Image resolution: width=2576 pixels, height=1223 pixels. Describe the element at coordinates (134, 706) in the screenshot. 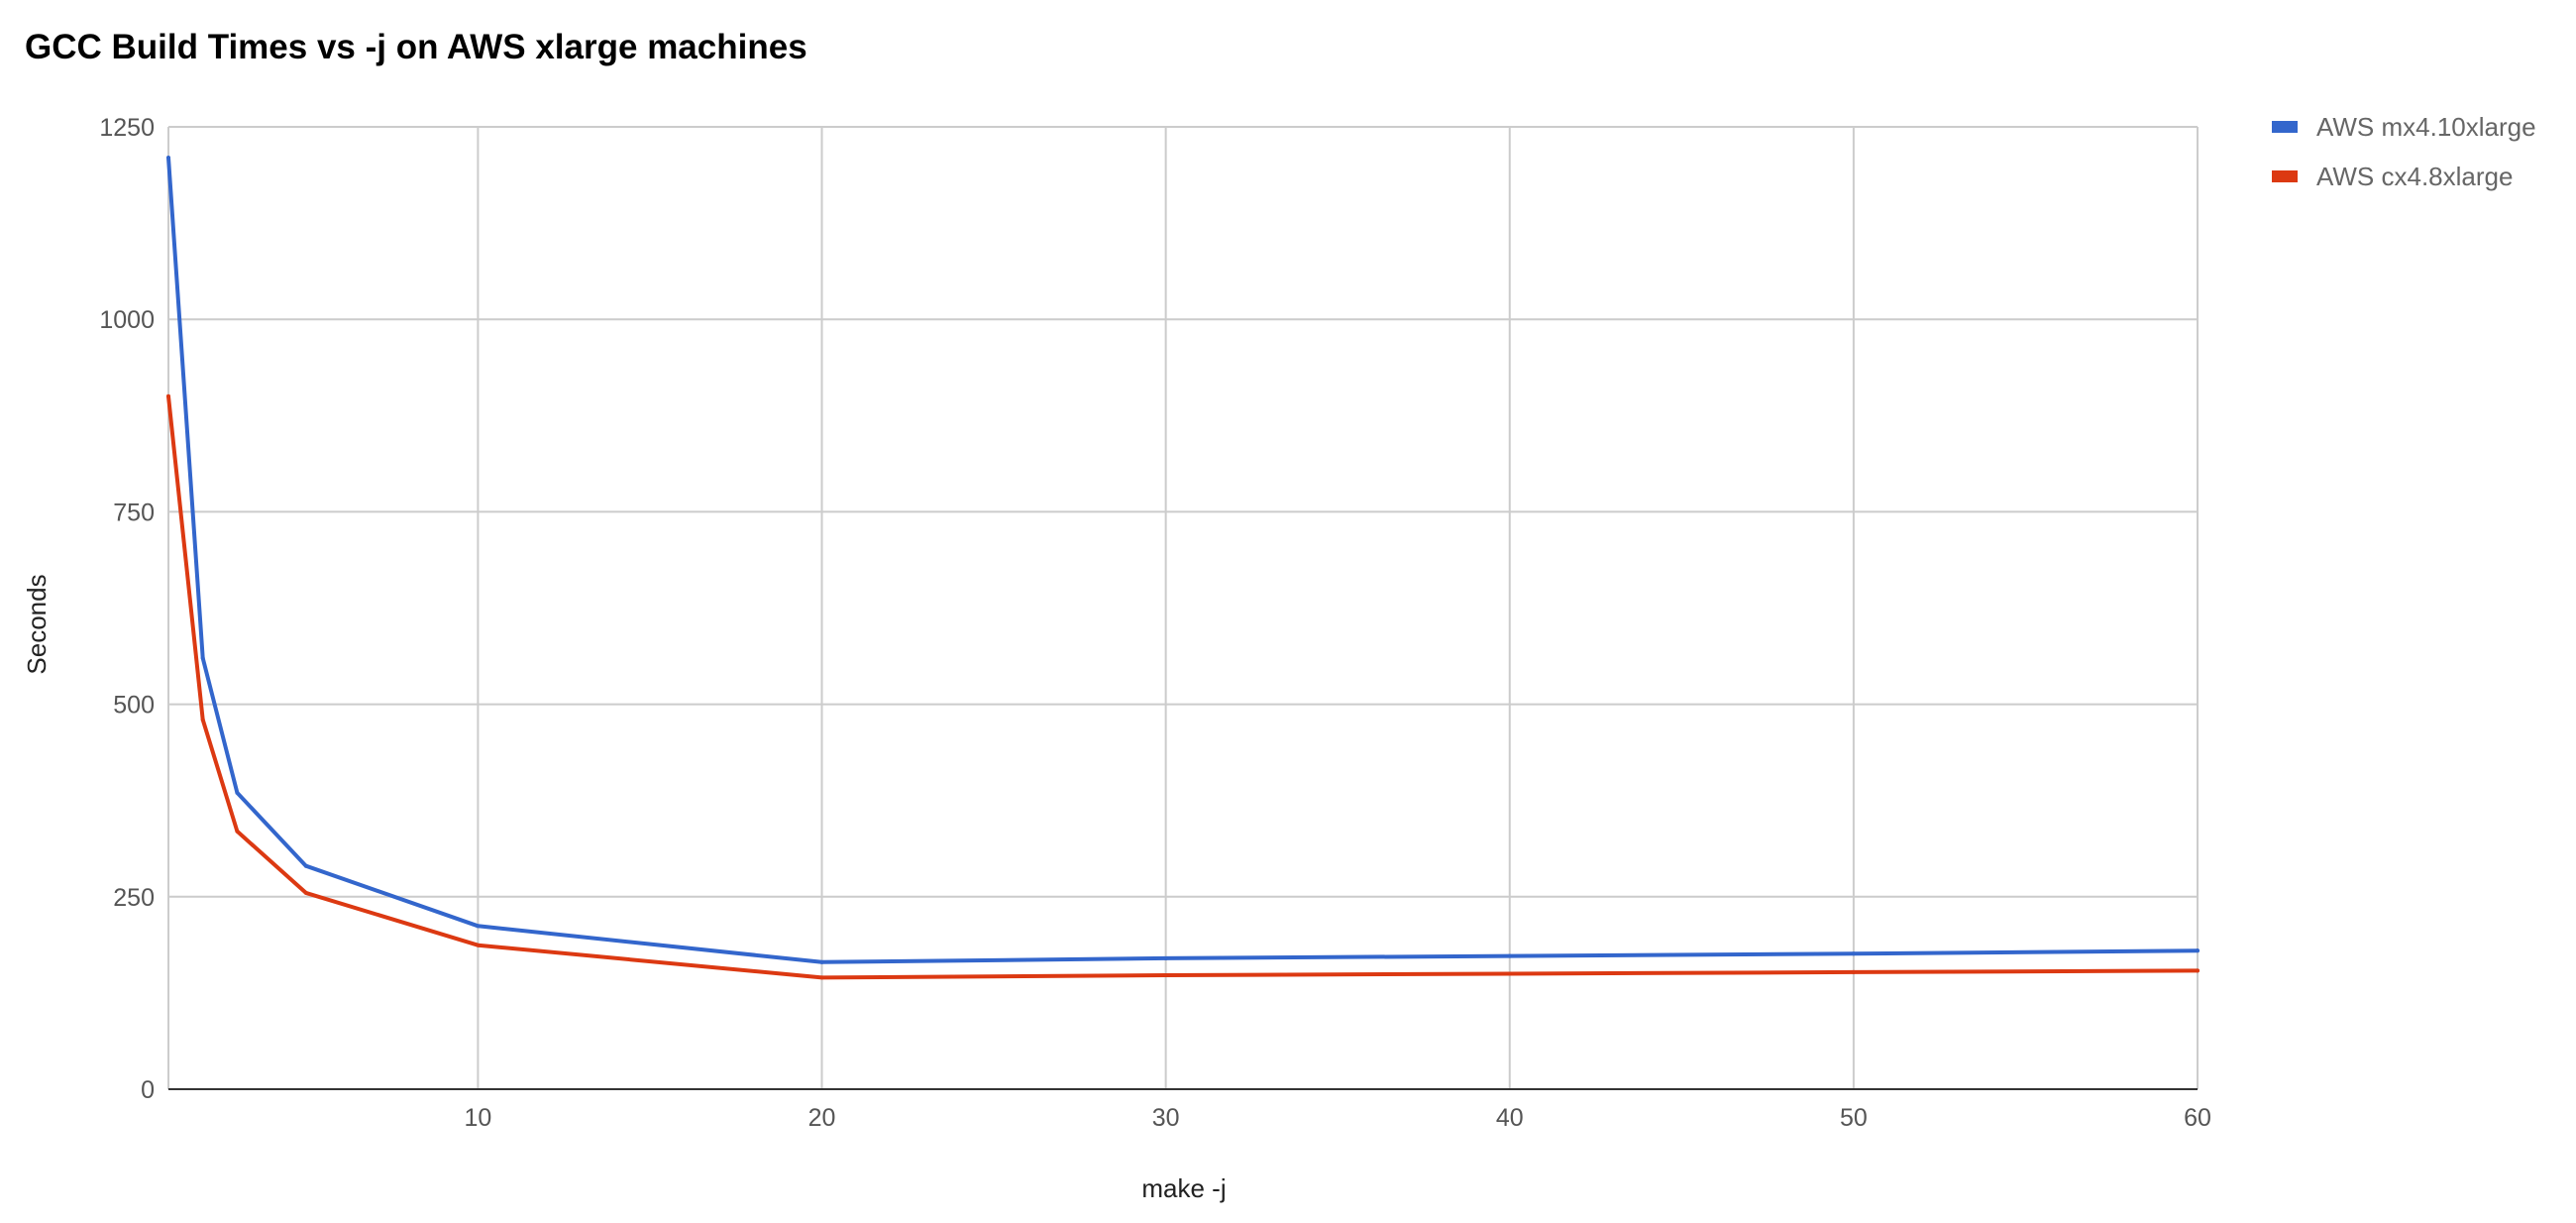

I see `y-tick-label: 500` at that location.